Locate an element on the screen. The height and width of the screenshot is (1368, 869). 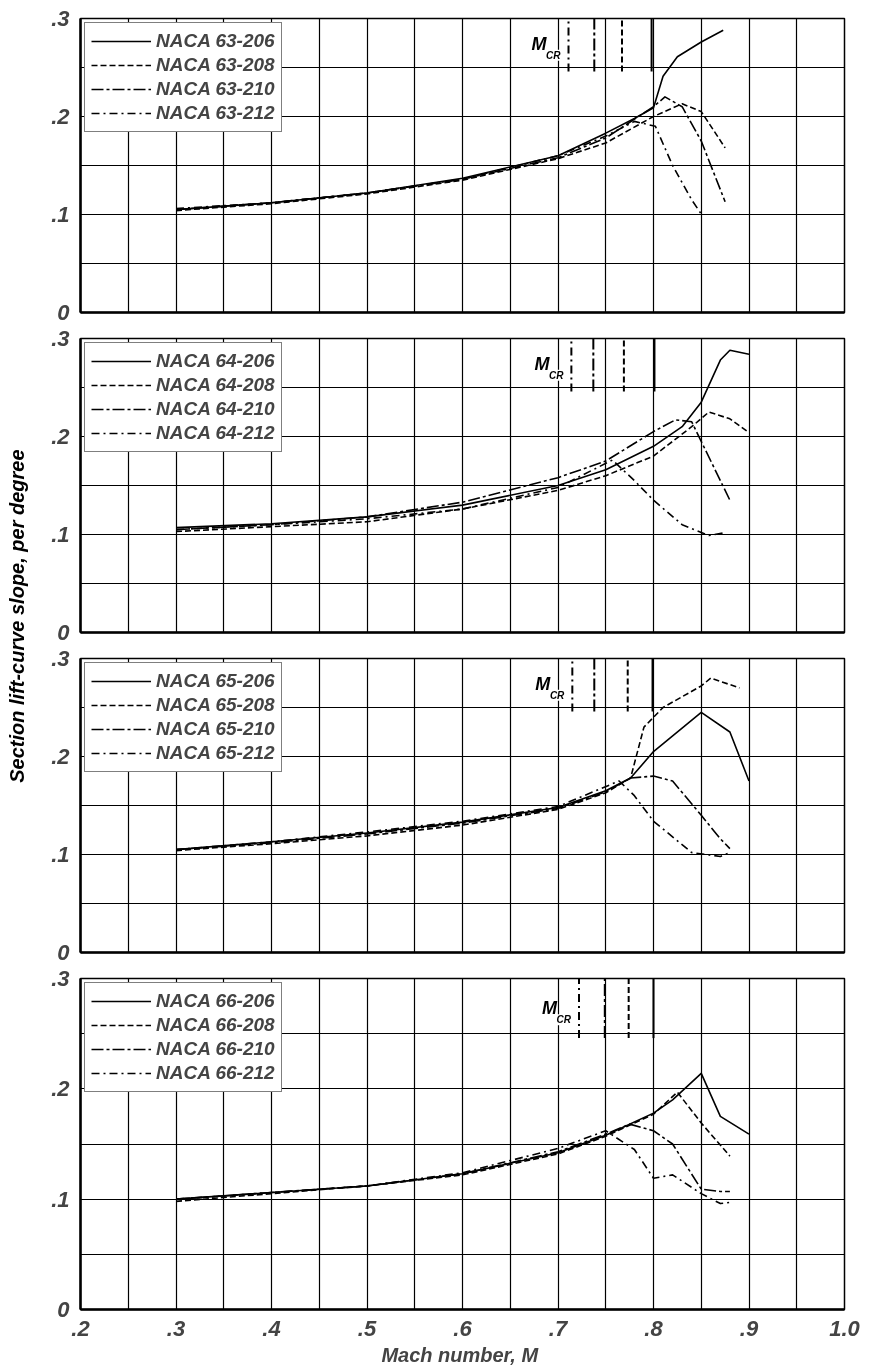
legend-label: NACA 63-212 is located at coordinates (215, 113).